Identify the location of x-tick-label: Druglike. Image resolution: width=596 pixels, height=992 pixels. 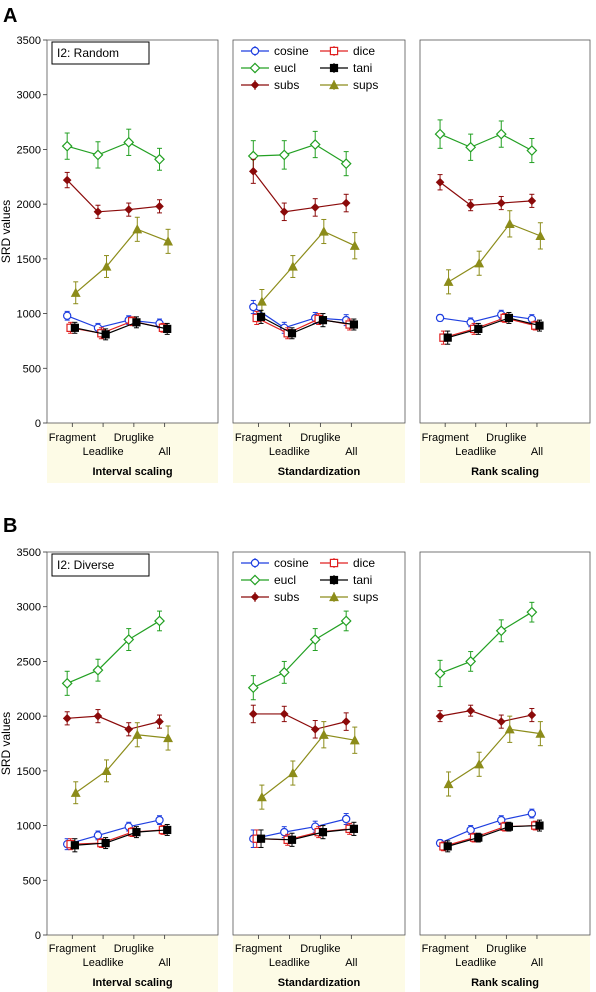
(134, 949).